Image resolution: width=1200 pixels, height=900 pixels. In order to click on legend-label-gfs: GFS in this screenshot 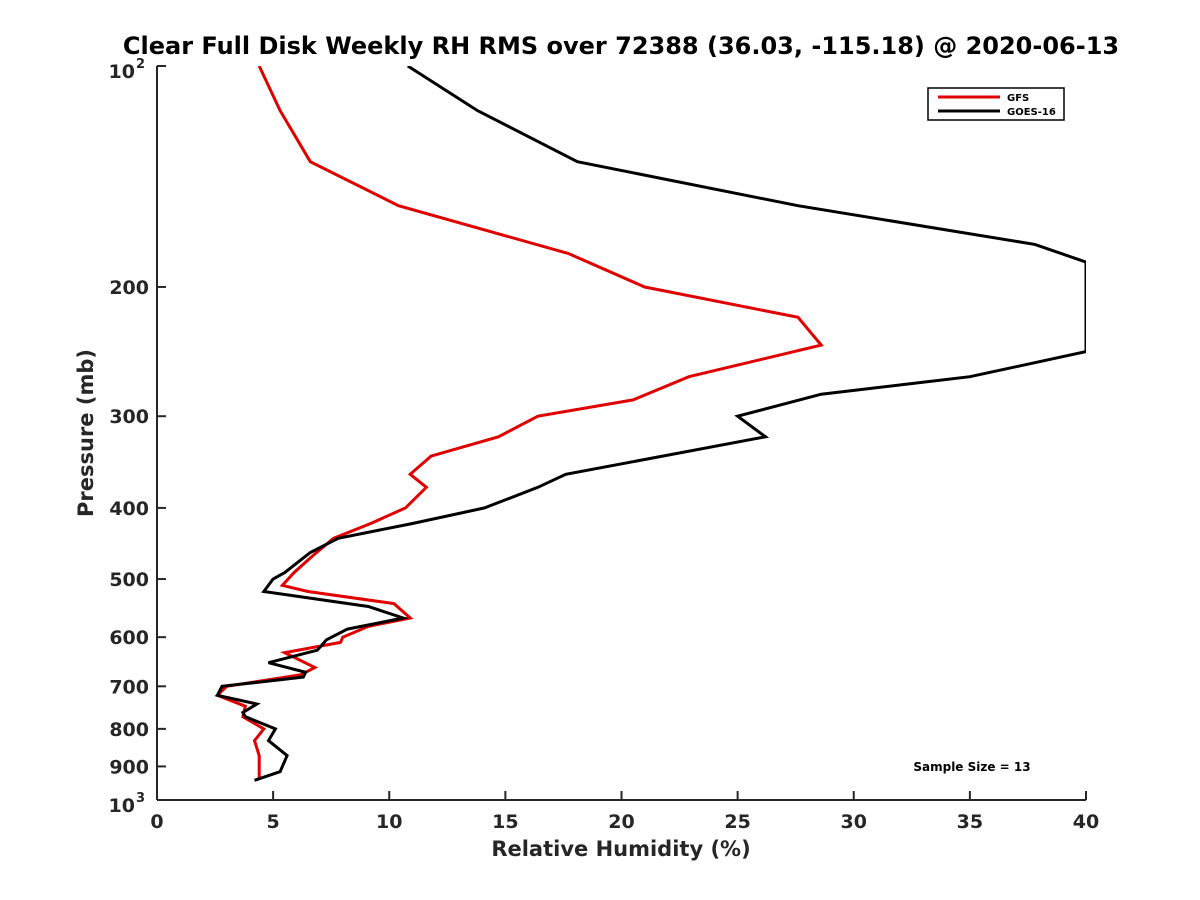, I will do `click(1018, 98)`.